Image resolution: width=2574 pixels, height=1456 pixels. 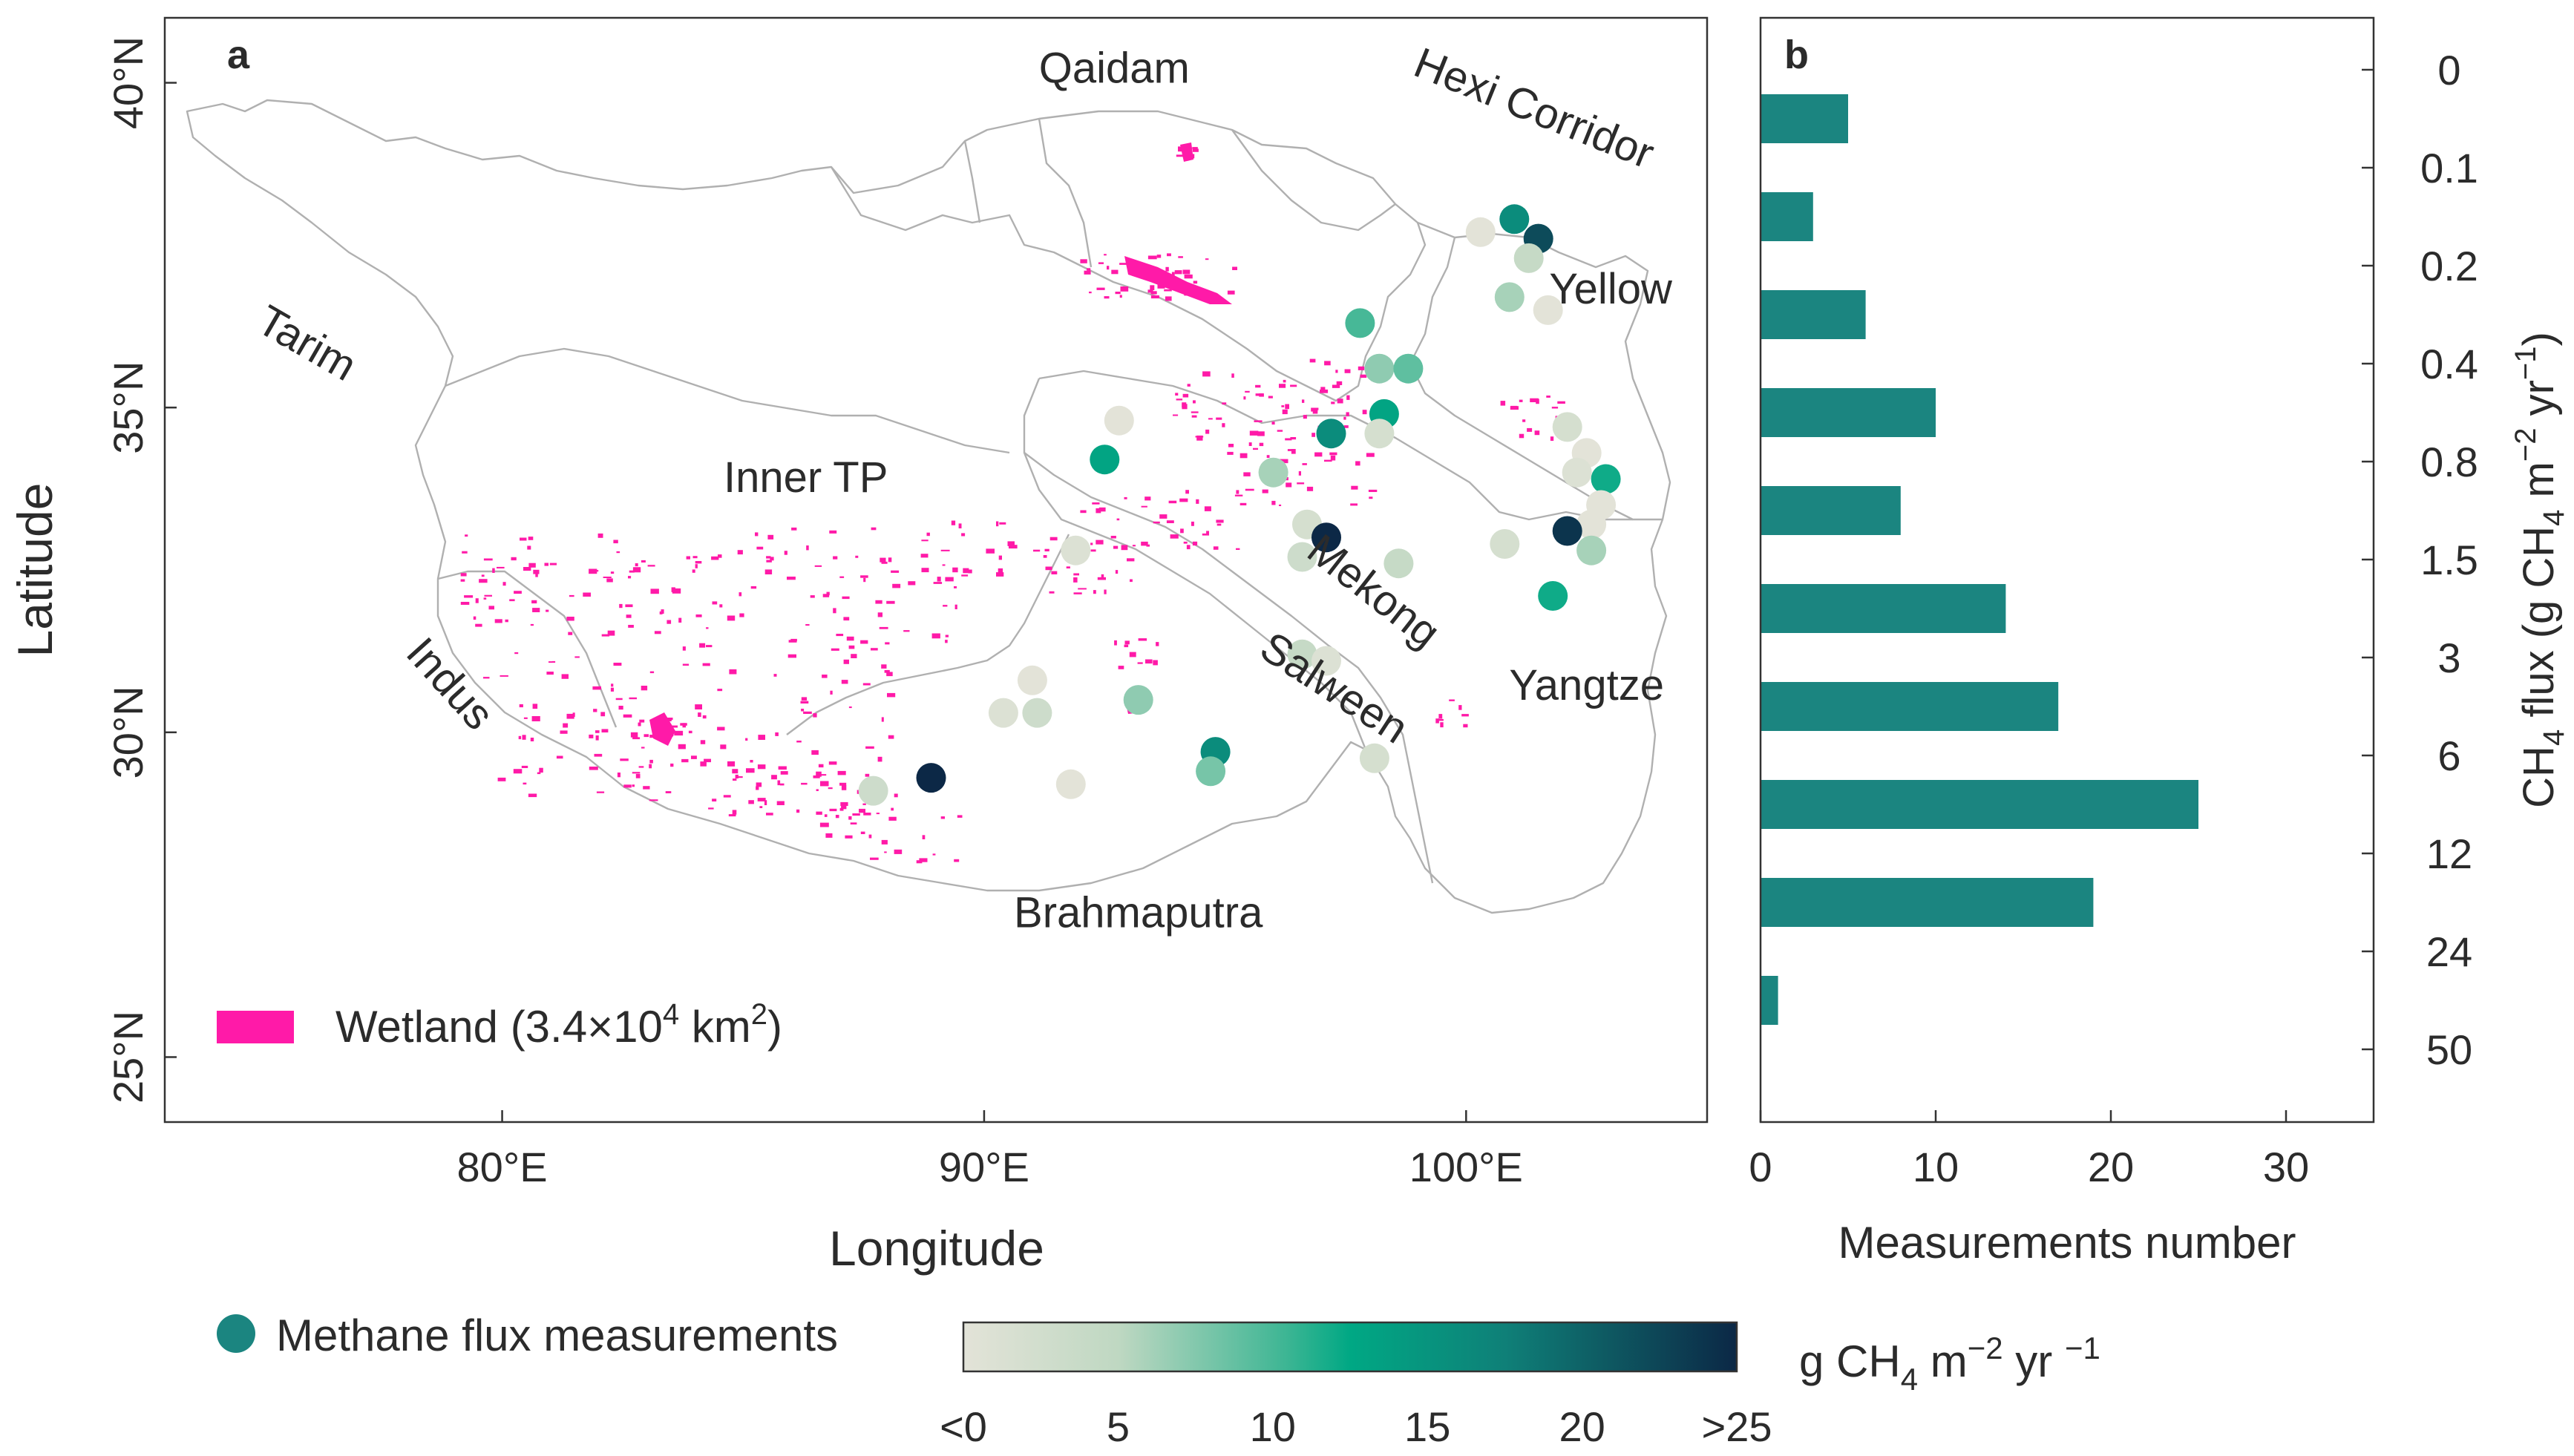 What do you see at coordinates (255, 1027) in the screenshot?
I see `wetland-swatch` at bounding box center [255, 1027].